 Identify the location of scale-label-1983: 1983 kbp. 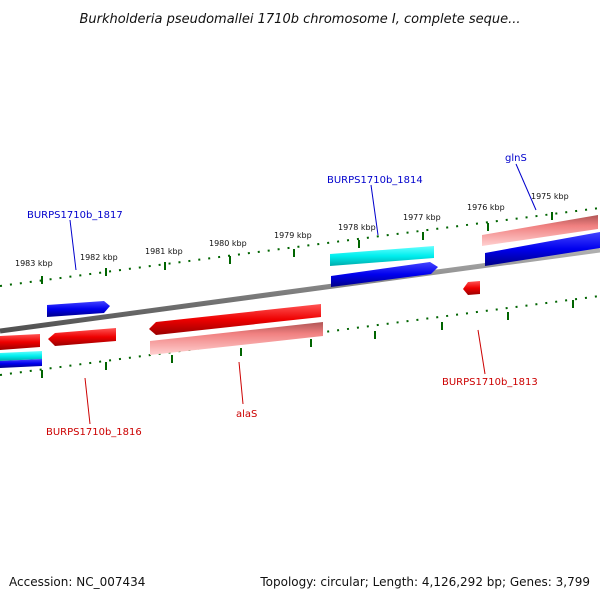
(34, 263).